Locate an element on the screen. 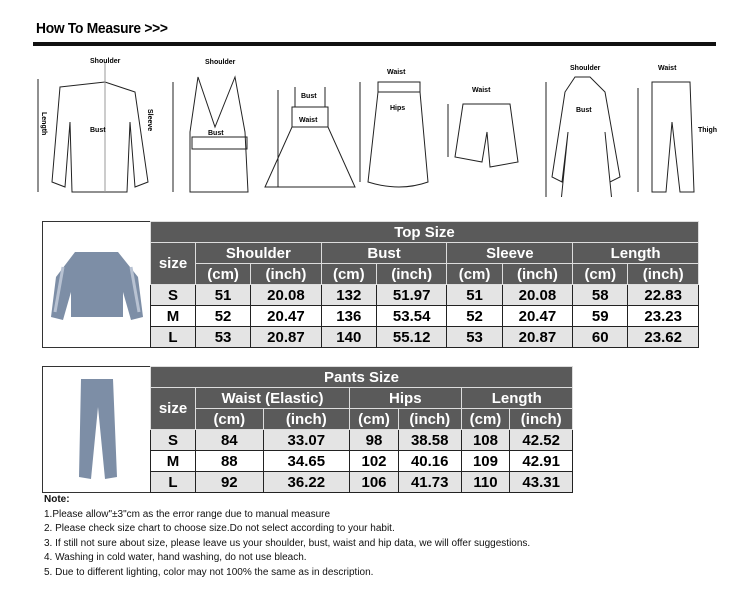 This screenshot has width=751, height=597. table-row: M 52 20.47 136 53.54 52 20.47 59 23.23 is located at coordinates (424, 316).